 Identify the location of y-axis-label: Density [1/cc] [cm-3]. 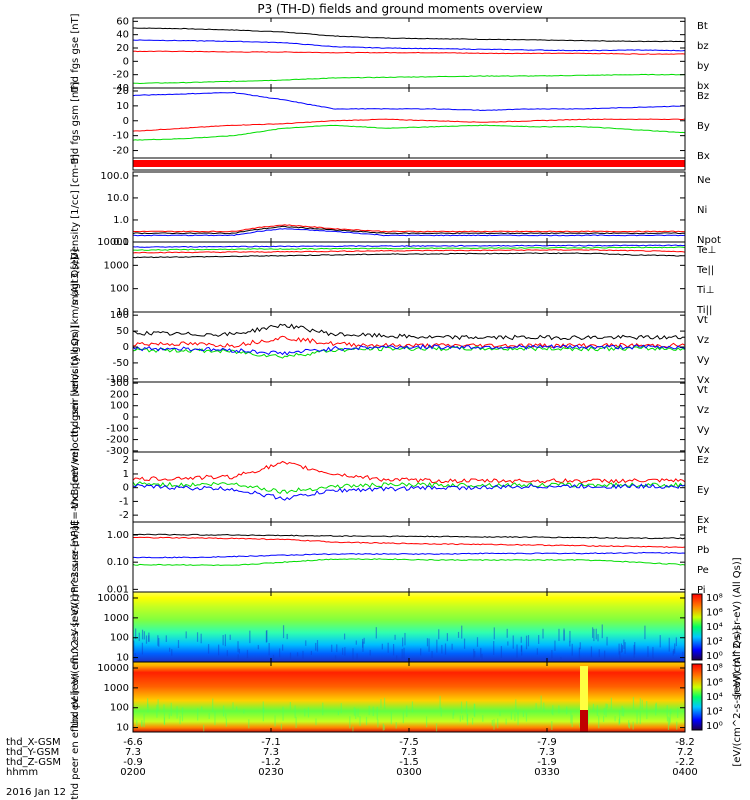
(75, 207).